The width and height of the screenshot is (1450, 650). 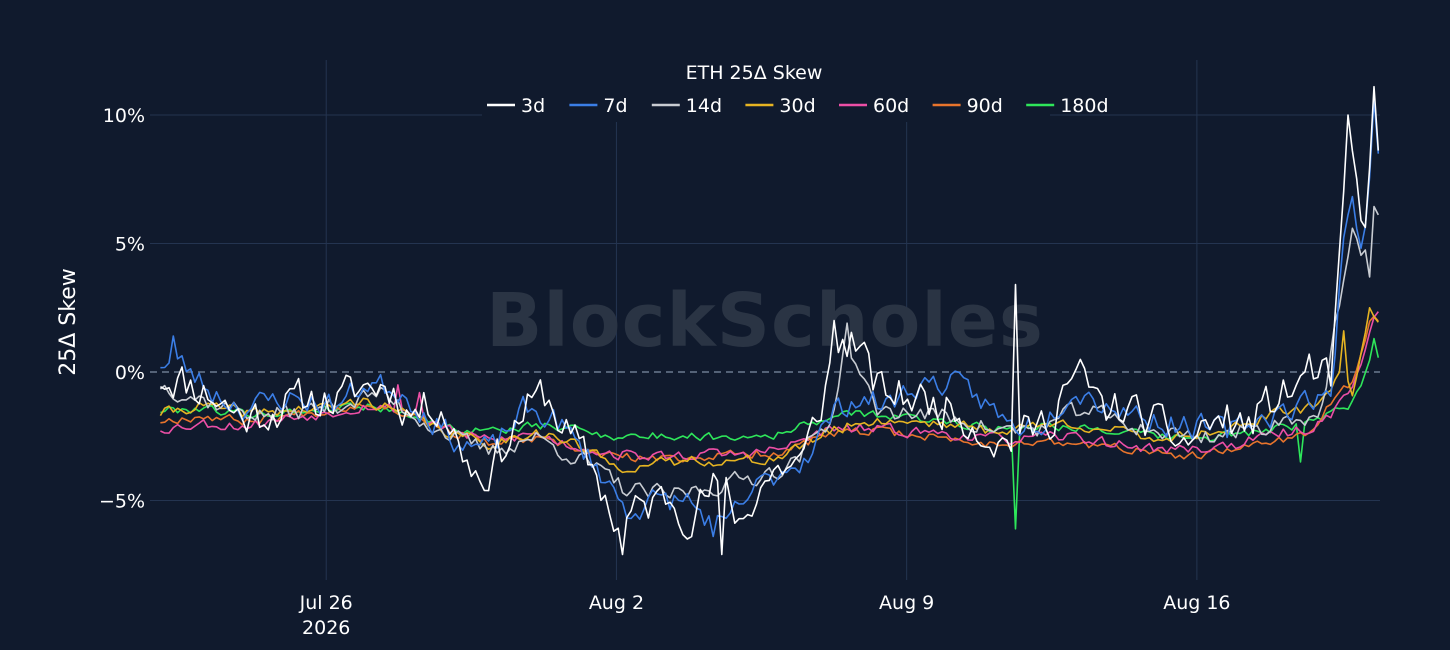 What do you see at coordinates (765, 615) in the screenshot?
I see `x-axis-ticks: Jul 26 2026 Aug 2 Aug 9 Aug 16` at bounding box center [765, 615].